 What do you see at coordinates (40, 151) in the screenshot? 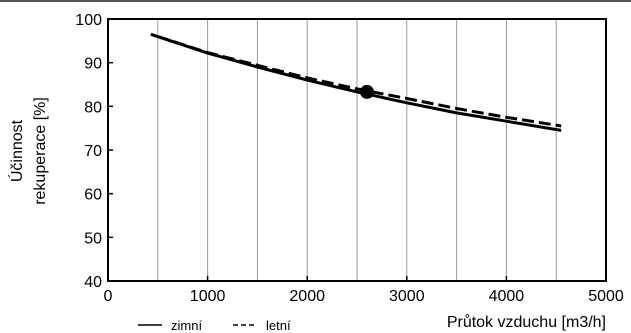
I see `y-axis-label-line2: rekuperace [%]` at bounding box center [40, 151].